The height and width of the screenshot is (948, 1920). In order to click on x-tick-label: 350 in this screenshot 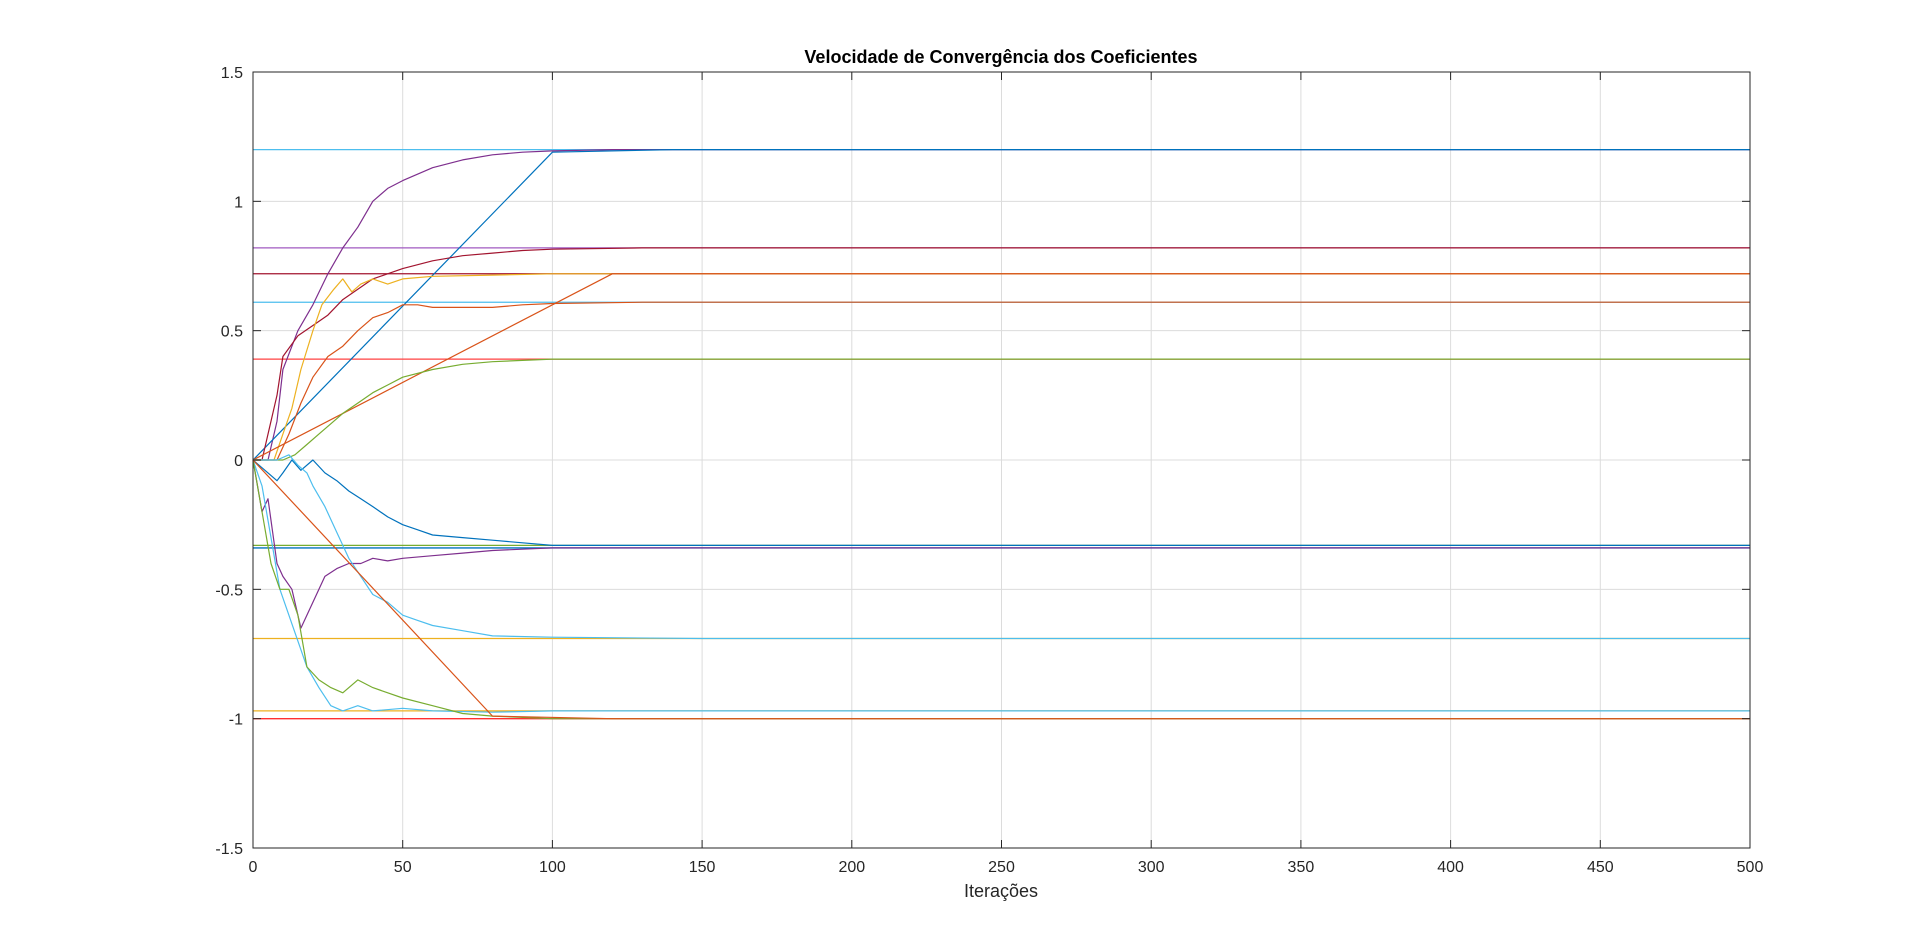, I will do `click(1301, 867)`.